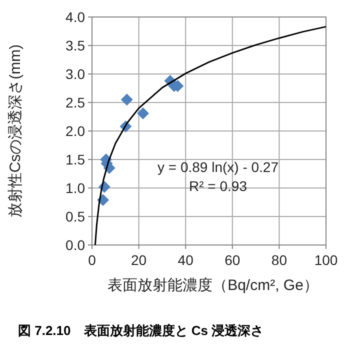  I want to click on y-tick-label: 2.0, so click(76, 131).